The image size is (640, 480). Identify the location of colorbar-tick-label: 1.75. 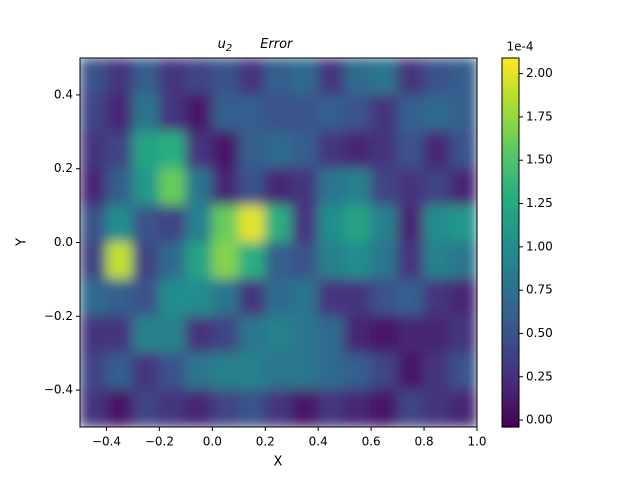
(539, 116).